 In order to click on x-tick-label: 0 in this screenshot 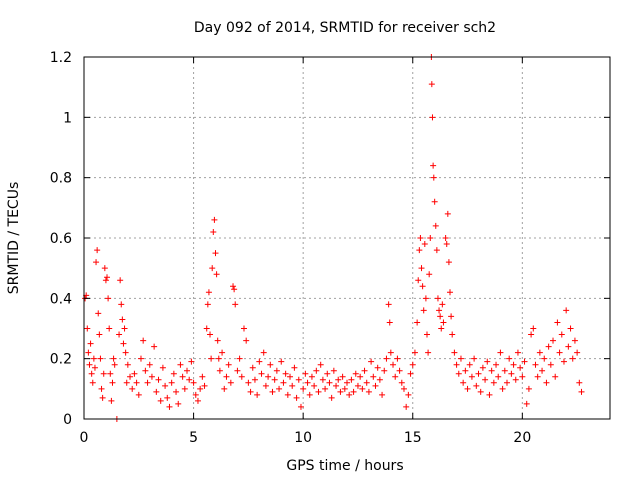, I will do `click(84, 438)`.